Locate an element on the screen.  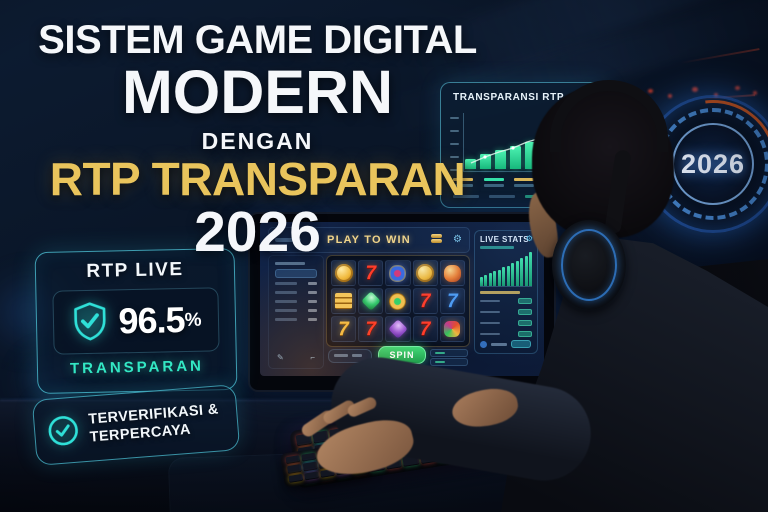
slot-cell-gold-medallion is located at coordinates (398, 301).